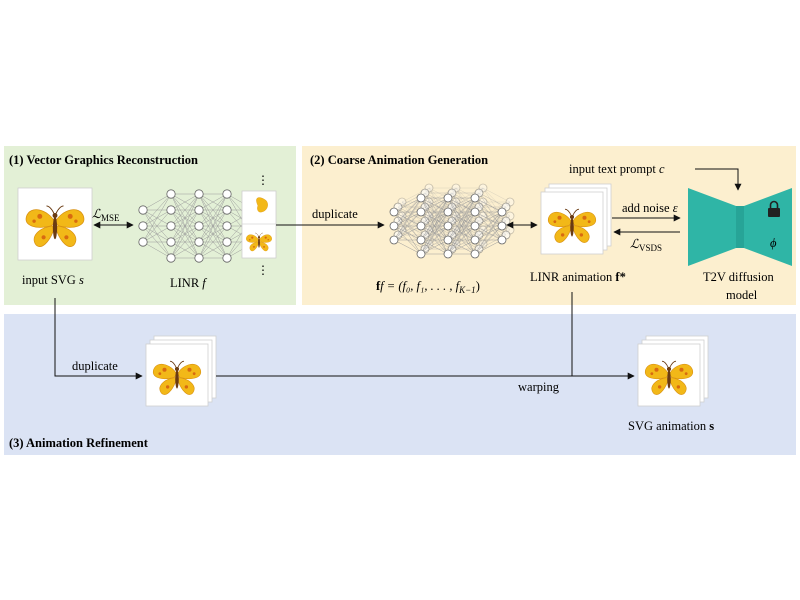 Image resolution: width=800 pixels, height=600 pixels. What do you see at coordinates (738, 277) in the screenshot?
I see `t2v-label-line1: T2V diffusion` at bounding box center [738, 277].